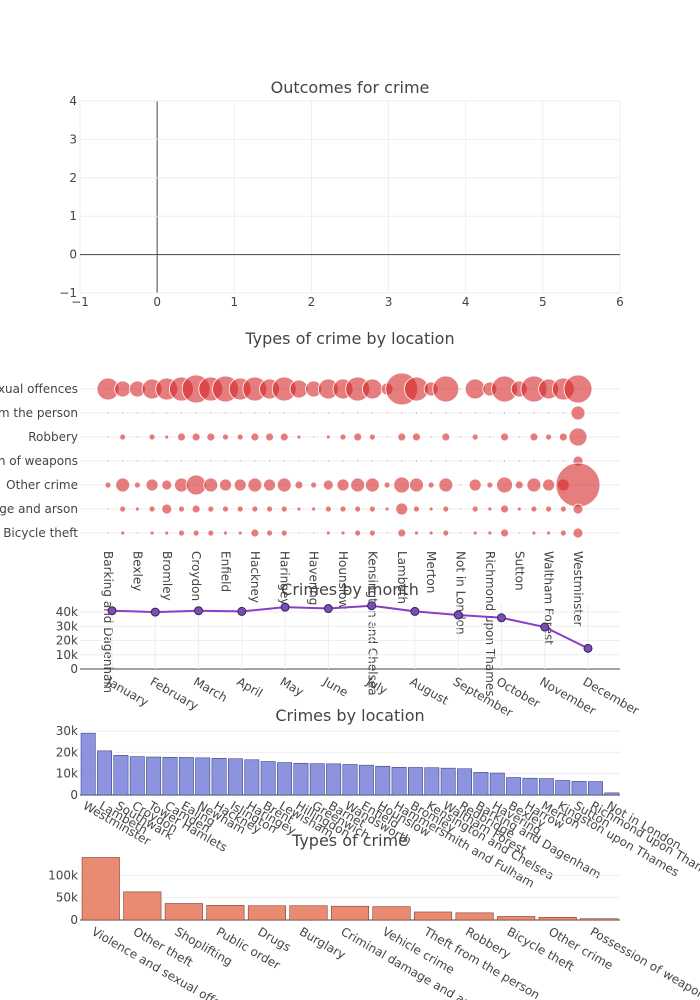  I want to click on types-by-location-x-tick: Bexley, so click(137, 571).